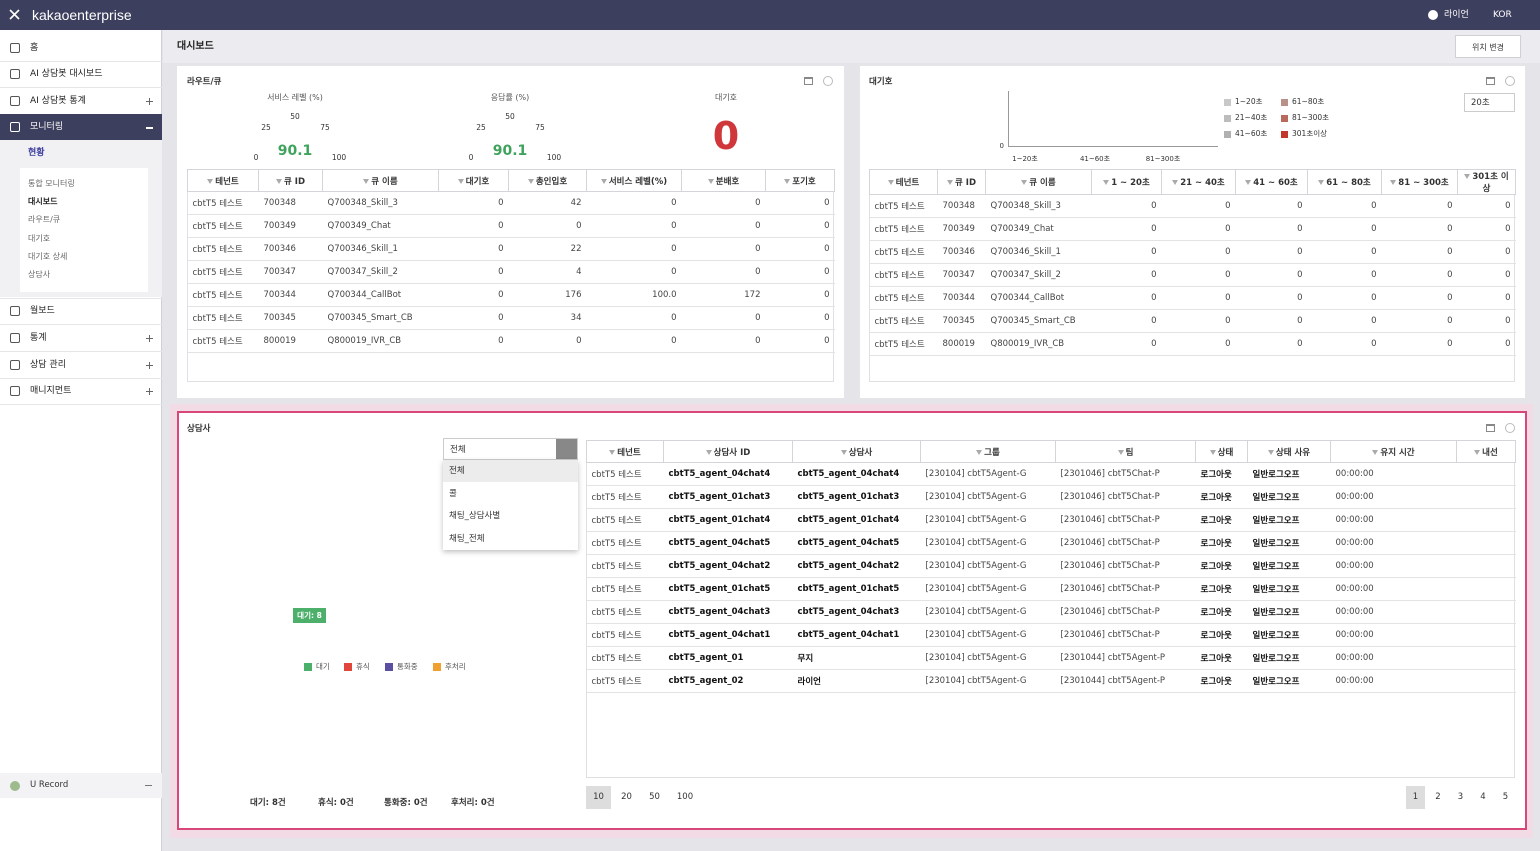  What do you see at coordinates (47, 127) in the screenshot?
I see `menu-item: 모니터링` at bounding box center [47, 127].